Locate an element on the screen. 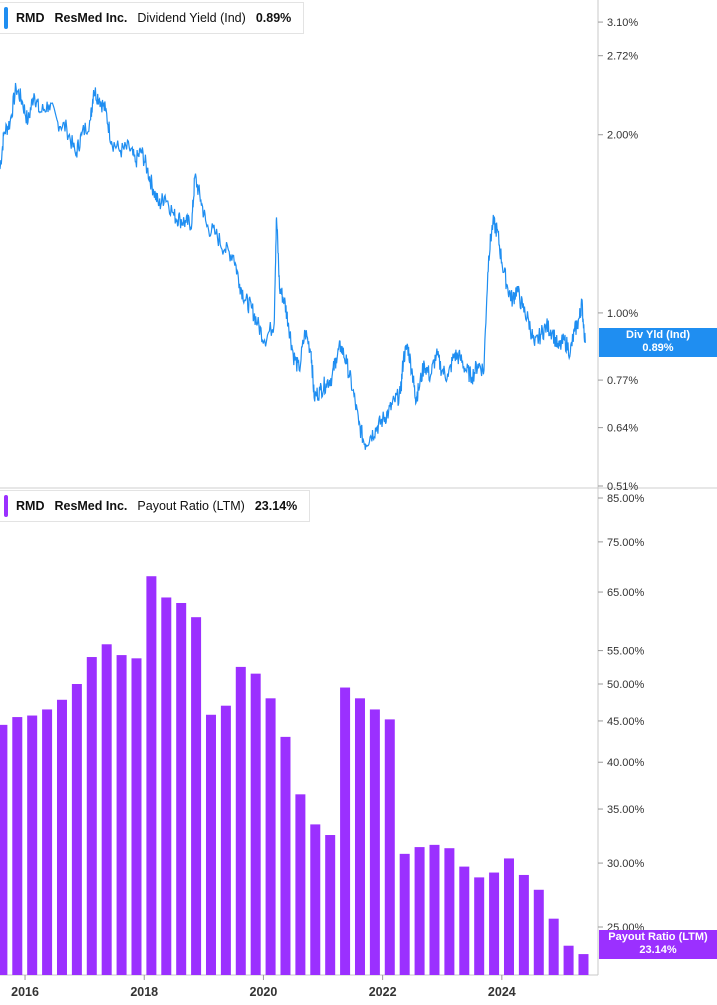  top-y-tick-label: 2.72% is located at coordinates (622, 57).